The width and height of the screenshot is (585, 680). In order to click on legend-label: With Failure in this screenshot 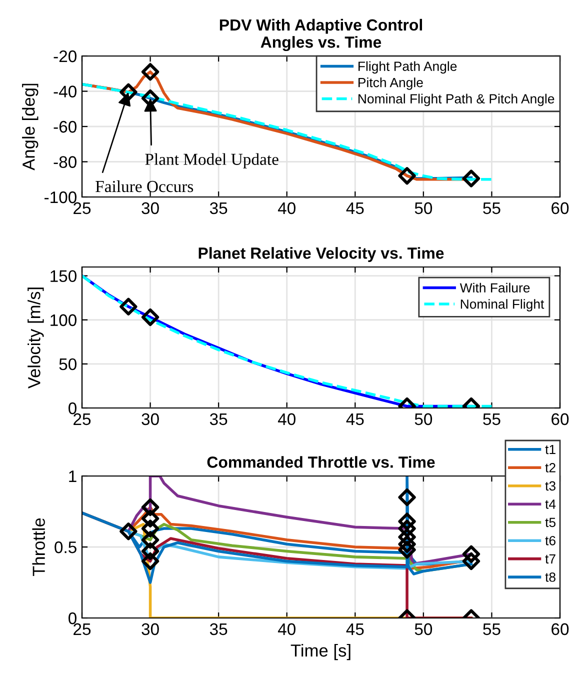, I will do `click(495, 287)`.